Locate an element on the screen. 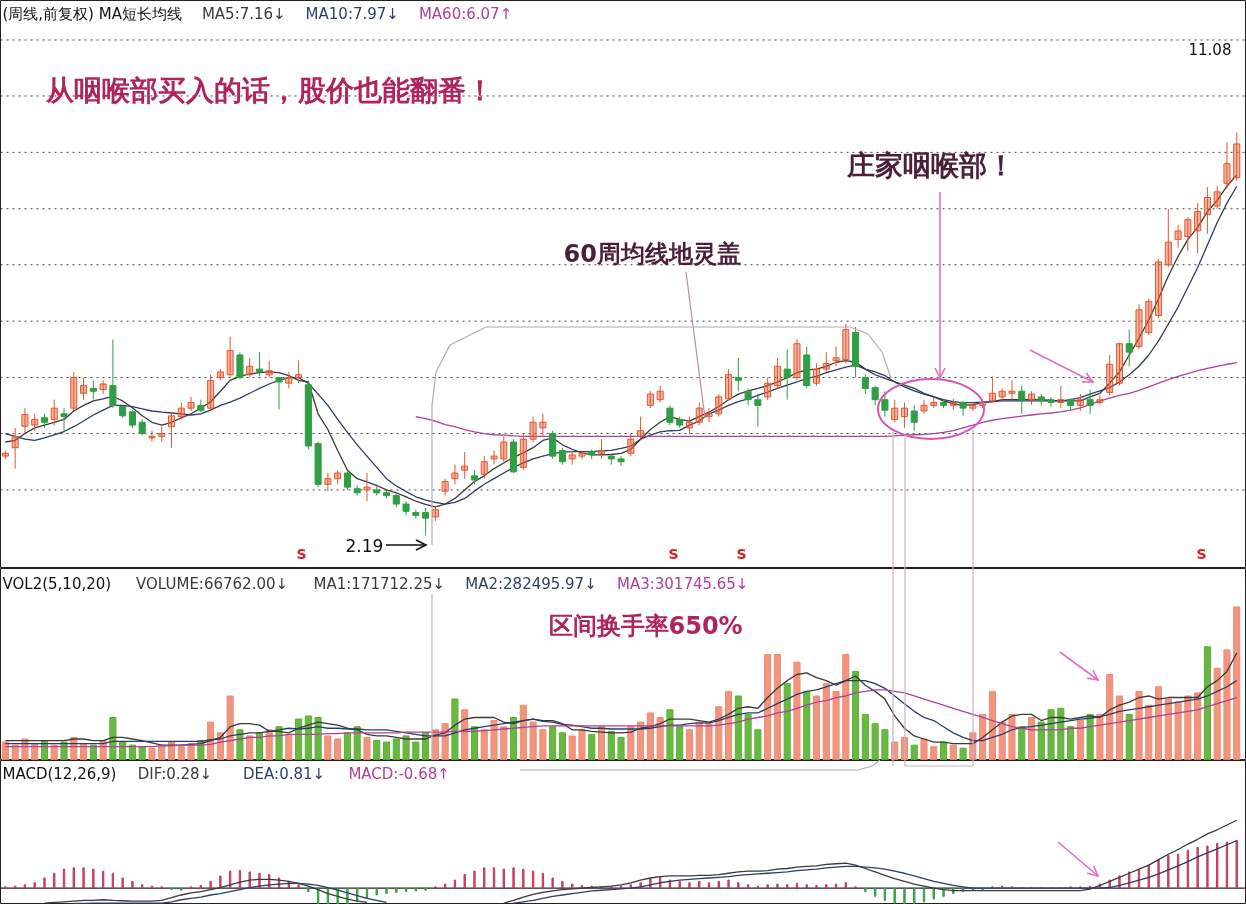  text: DEA:0.81↓ is located at coordinates (284, 773).